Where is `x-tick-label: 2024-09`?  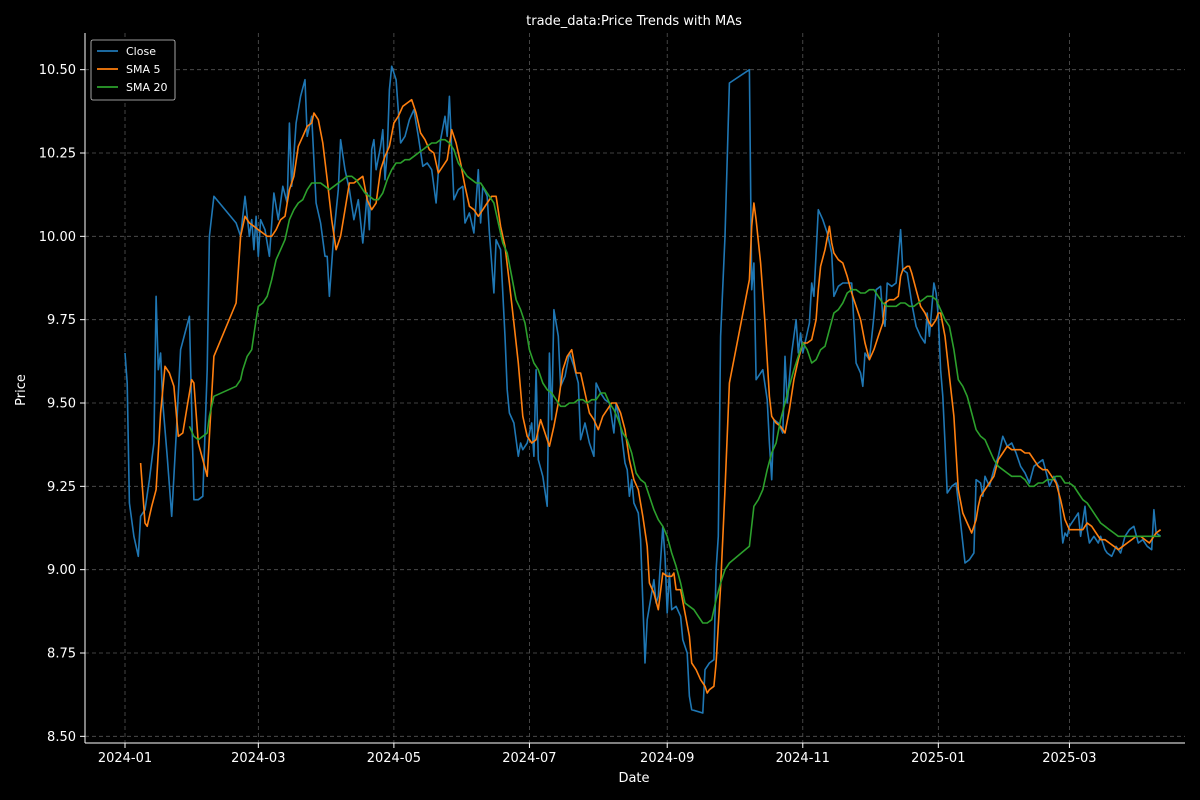 x-tick-label: 2024-09 is located at coordinates (667, 758).